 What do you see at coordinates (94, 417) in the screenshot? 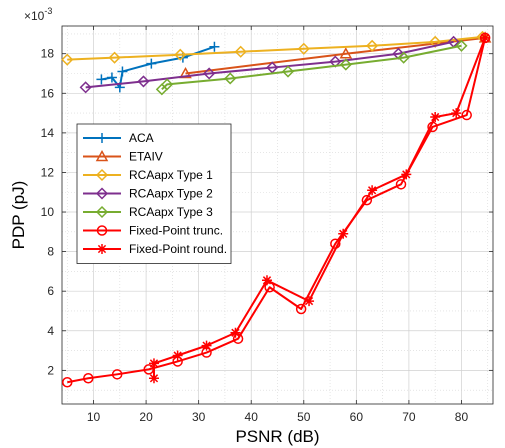
I see `x-tick-label: 10` at bounding box center [94, 417].